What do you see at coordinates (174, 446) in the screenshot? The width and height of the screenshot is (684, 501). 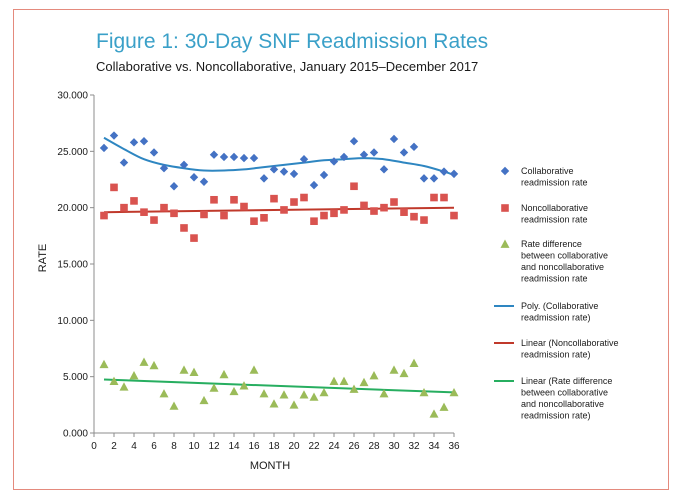 I see `x-tick-label: 8` at bounding box center [174, 446].